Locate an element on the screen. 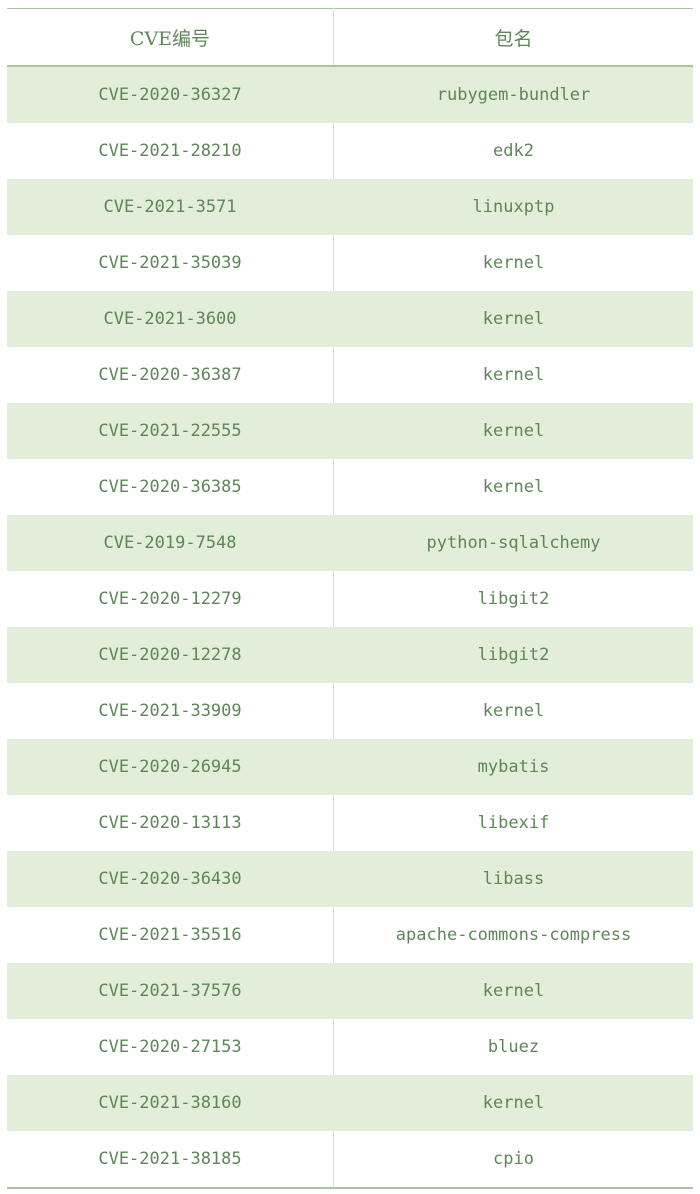 The width and height of the screenshot is (700, 1194). cve-id-cell: CVE-2020-13113 is located at coordinates (170, 823).